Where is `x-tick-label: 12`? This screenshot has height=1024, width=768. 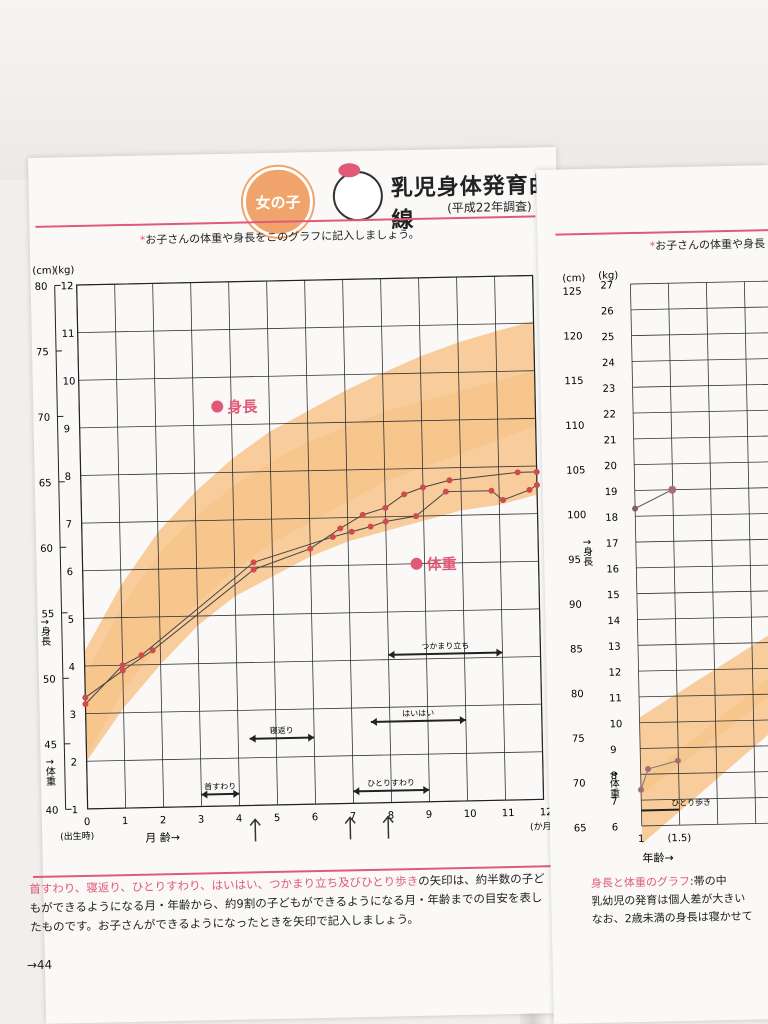 x-tick-label: 12 is located at coordinates (546, 812).